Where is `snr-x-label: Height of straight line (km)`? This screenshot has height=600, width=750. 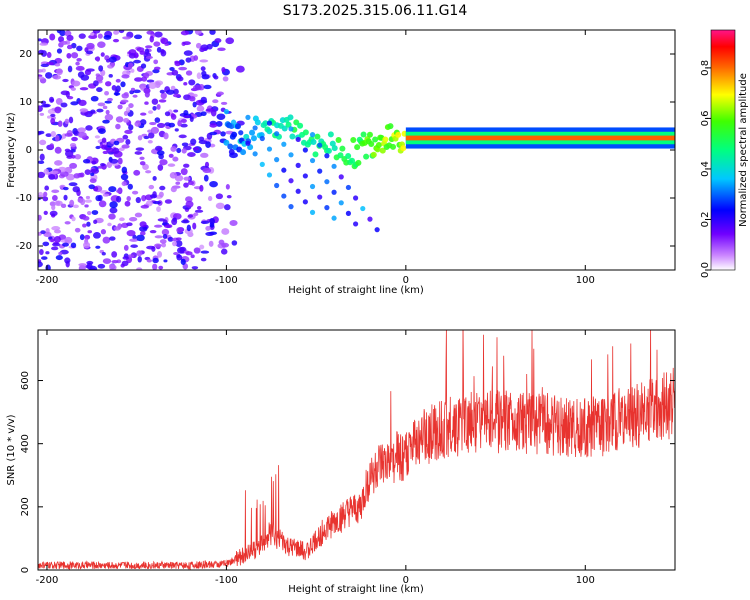
snr-x-label: Height of straight line (km) is located at coordinates (356, 589).